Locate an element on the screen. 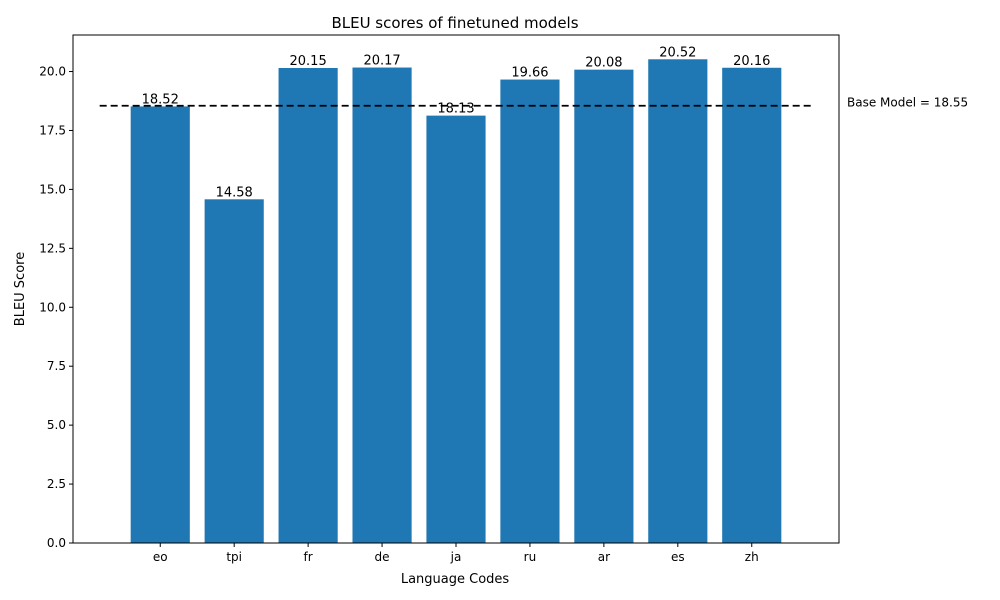 The width and height of the screenshot is (1000, 600). y-tick-label: 5.0 is located at coordinates (56, 425).